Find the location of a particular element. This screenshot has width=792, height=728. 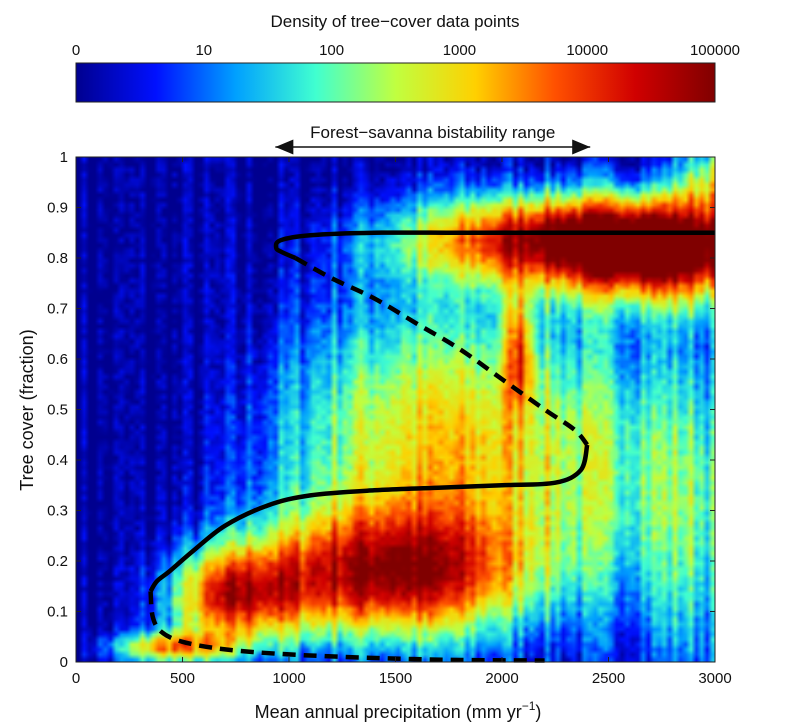

y-tick-label: 0.8 is located at coordinates (57, 258).